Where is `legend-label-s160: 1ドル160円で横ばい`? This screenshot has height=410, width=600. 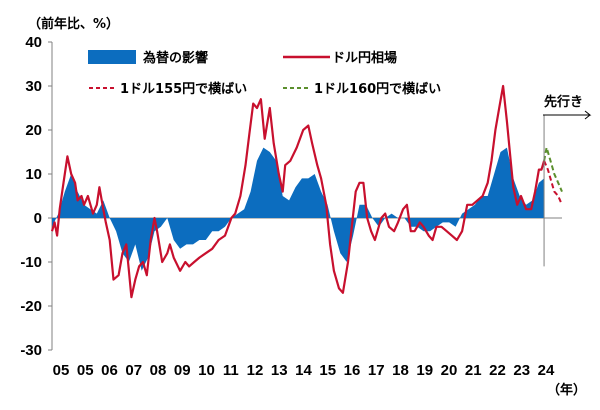 legend-label-s160: 1ドル160円で横ばい is located at coordinates (377, 89).